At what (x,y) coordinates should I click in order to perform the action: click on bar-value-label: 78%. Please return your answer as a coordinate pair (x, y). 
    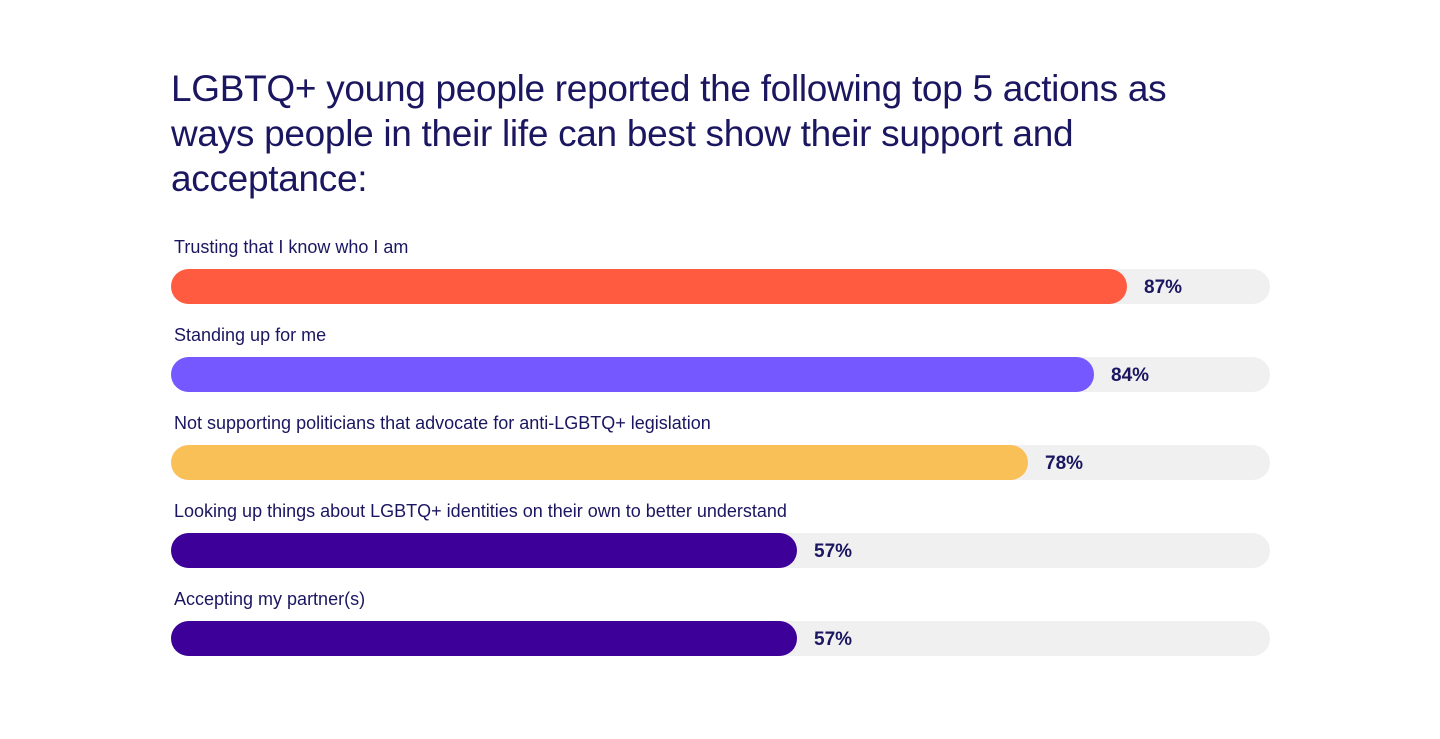
    Looking at the image, I should click on (1064, 463).